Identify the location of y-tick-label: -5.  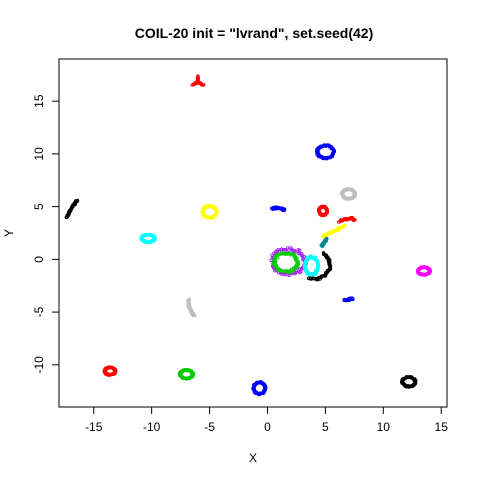
(39, 311).